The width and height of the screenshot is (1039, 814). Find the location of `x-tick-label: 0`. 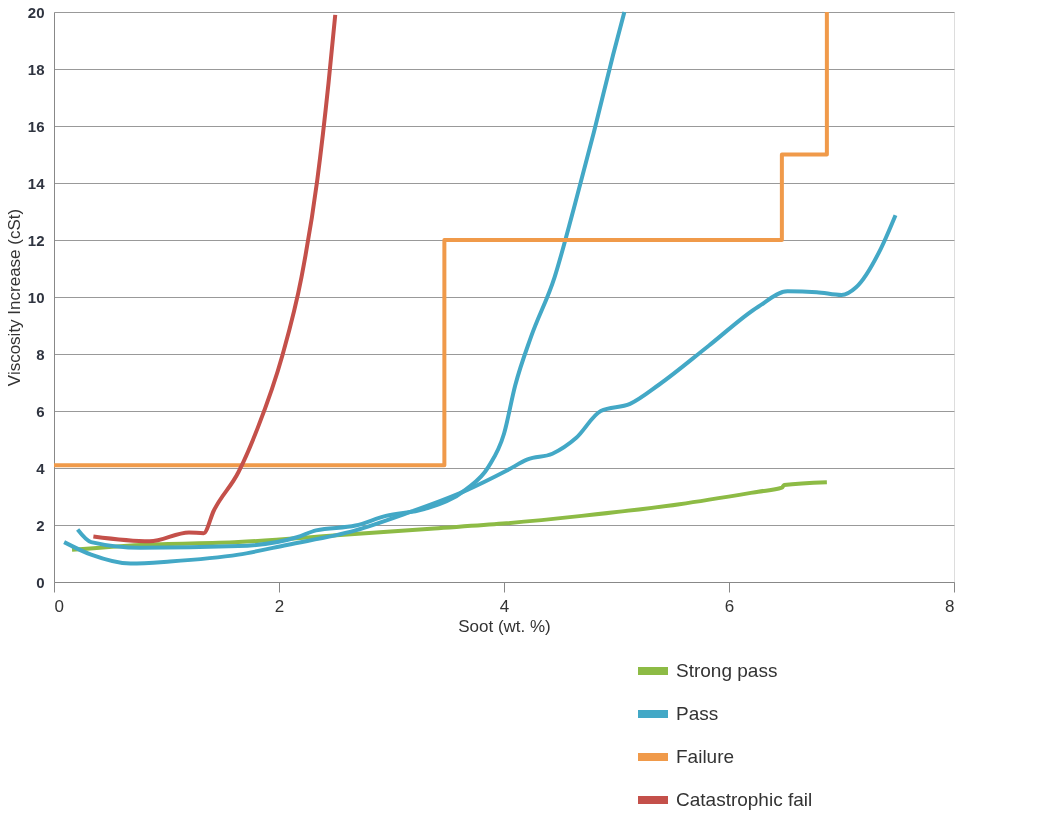

x-tick-label: 0 is located at coordinates (59, 606).